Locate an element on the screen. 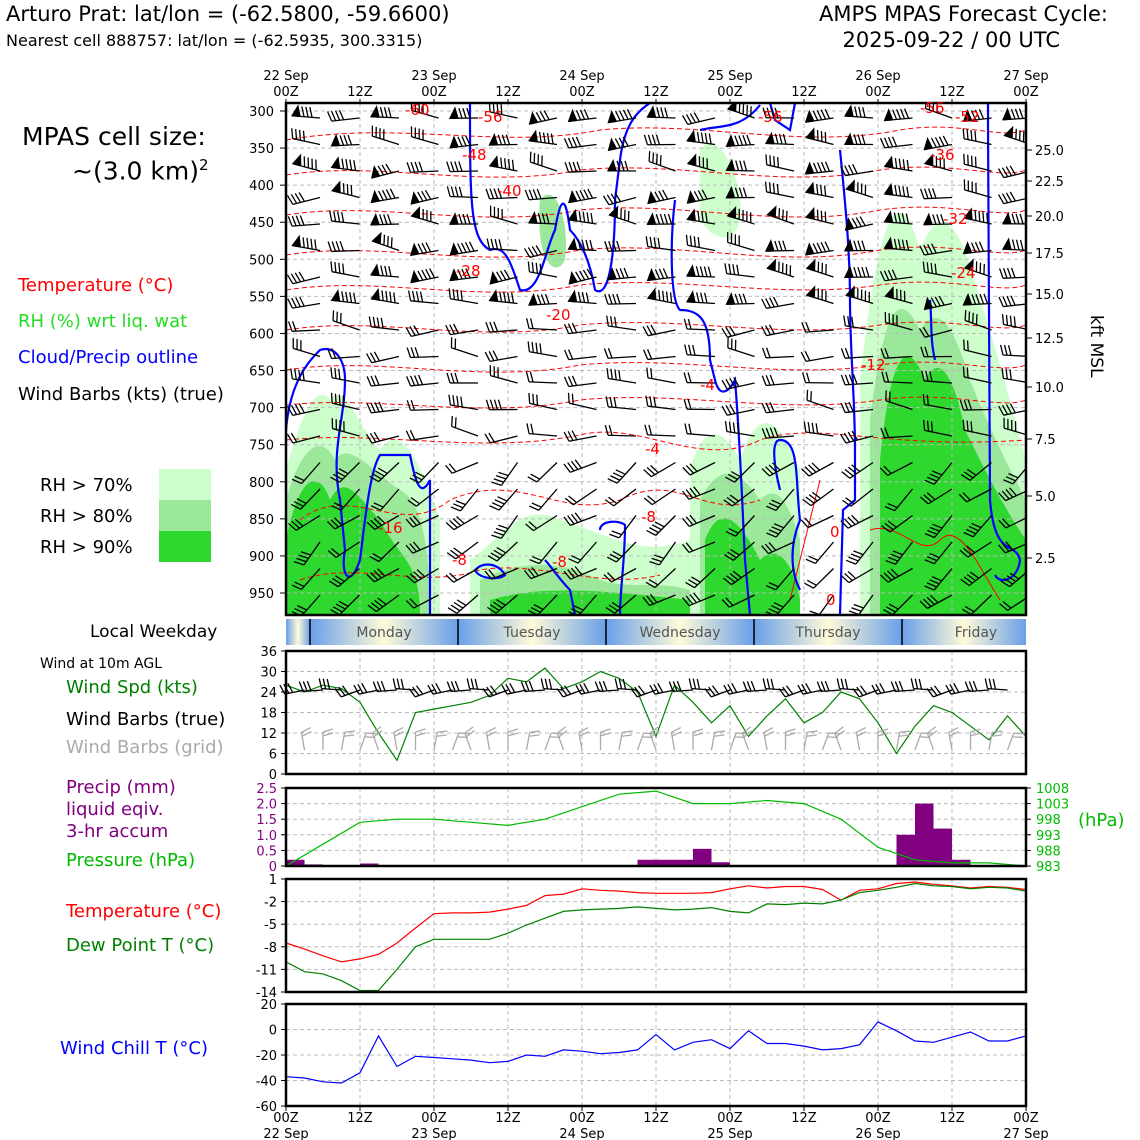 The image size is (1140, 1140). panel-tick-label: -5 is located at coordinates (270, 925).